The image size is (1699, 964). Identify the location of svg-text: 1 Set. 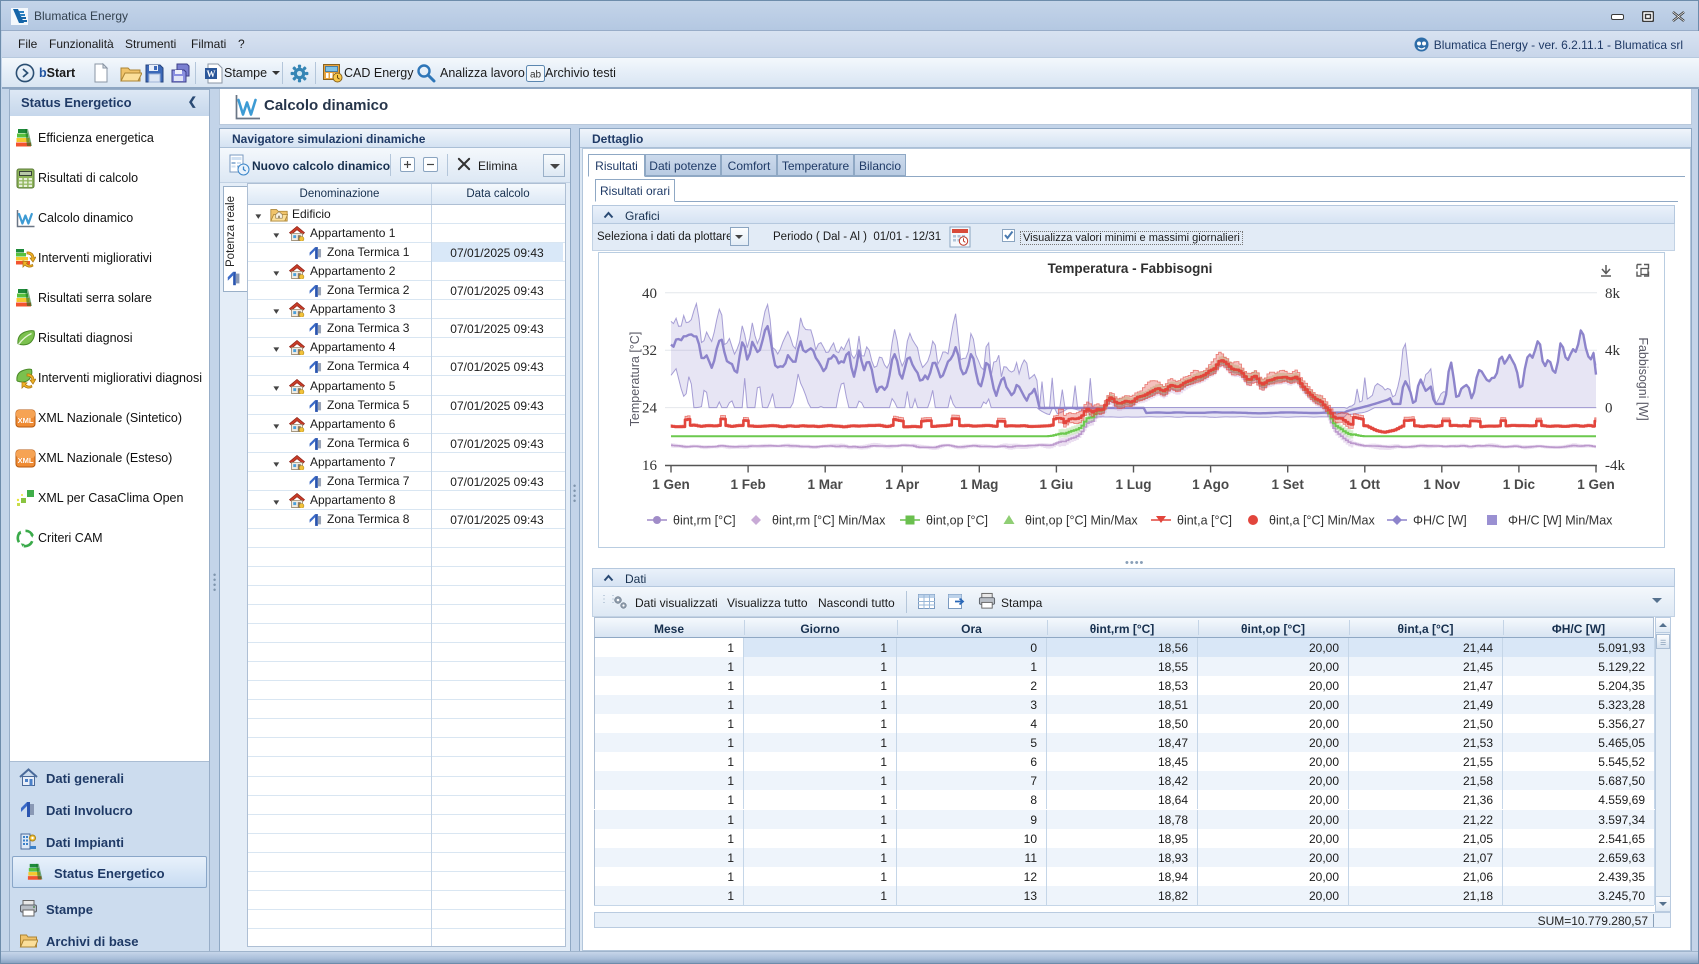
(1288, 484).